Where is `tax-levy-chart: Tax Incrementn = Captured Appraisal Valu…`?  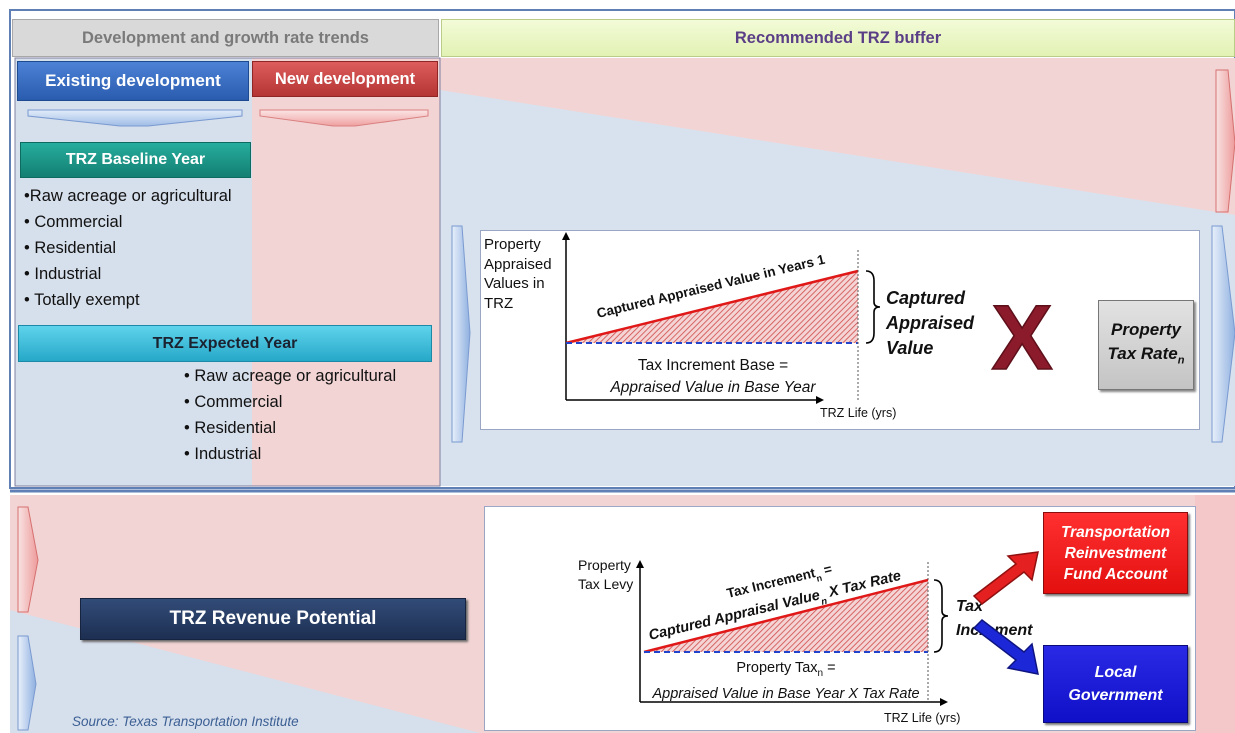 tax-levy-chart: Tax Incrementn = Captured Appraisal Valu… is located at coordinates (792, 633).